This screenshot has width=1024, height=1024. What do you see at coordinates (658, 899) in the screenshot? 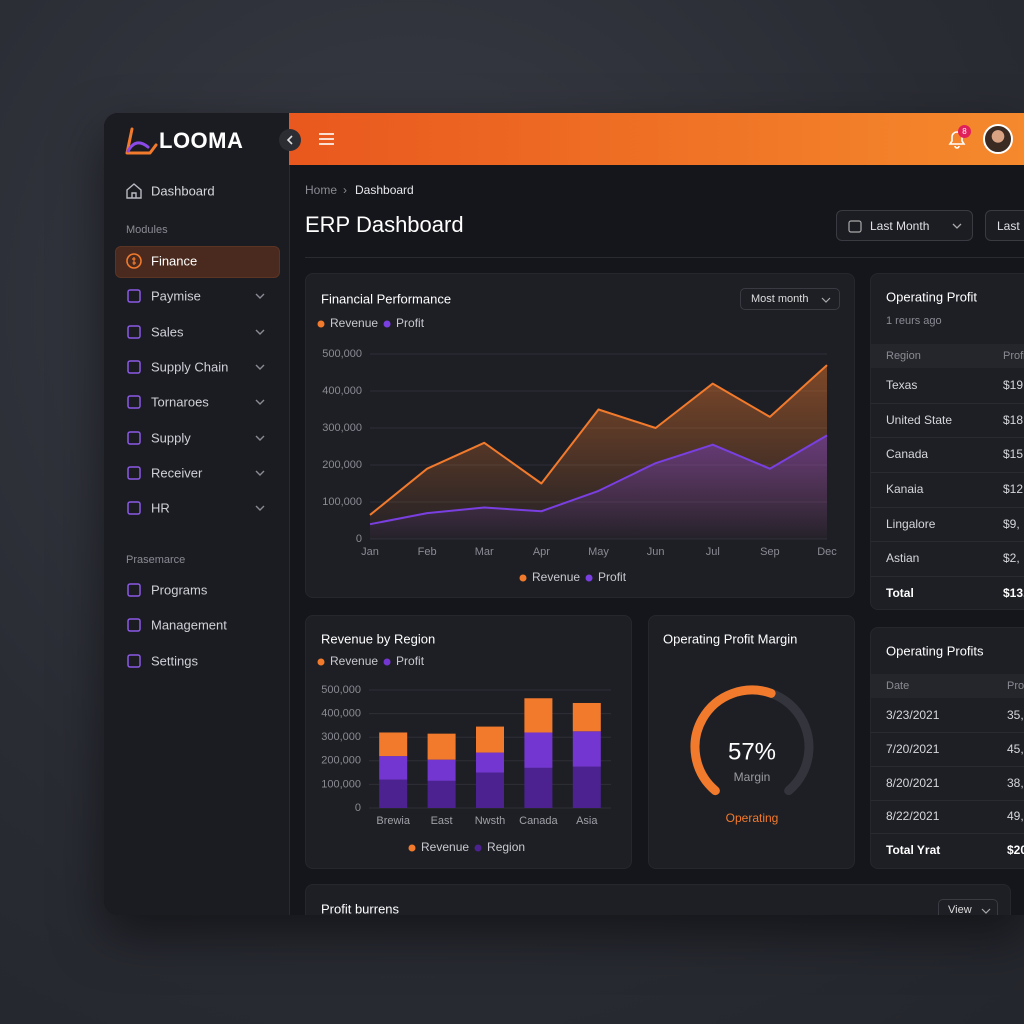
I see `card: Profit burrens View` at bounding box center [658, 899].